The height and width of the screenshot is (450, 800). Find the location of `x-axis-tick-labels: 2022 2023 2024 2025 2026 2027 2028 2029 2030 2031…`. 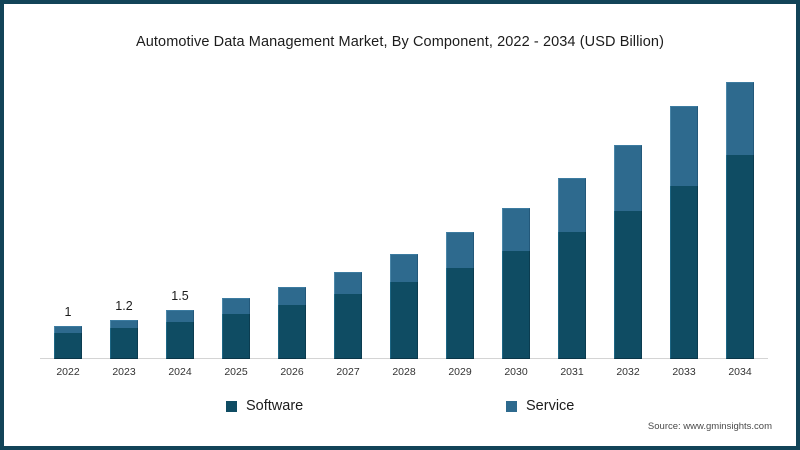

x-axis-tick-labels: 2022 2023 2024 2025 2026 2027 2028 2029 2030 2031… is located at coordinates (404, 376).